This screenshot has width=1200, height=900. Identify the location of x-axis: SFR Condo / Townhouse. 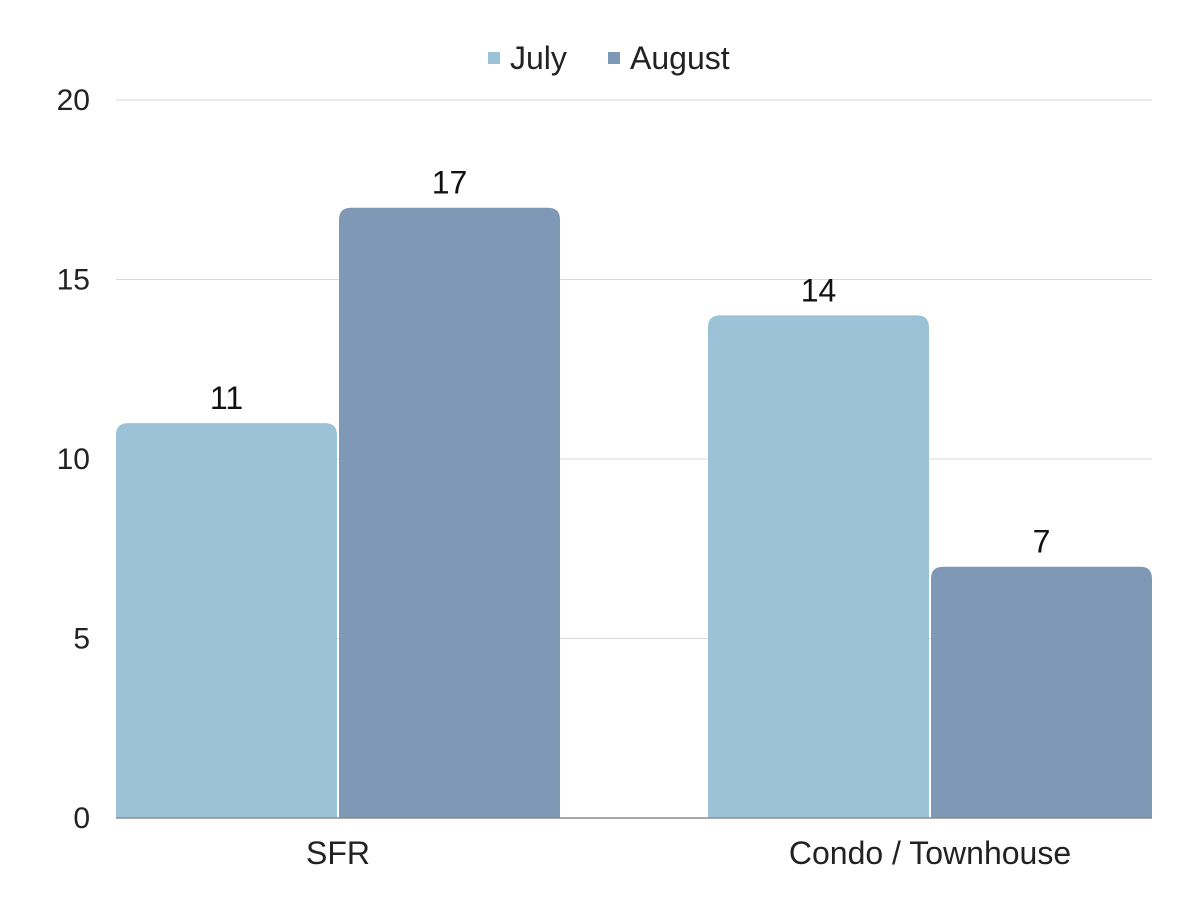
(634, 844).